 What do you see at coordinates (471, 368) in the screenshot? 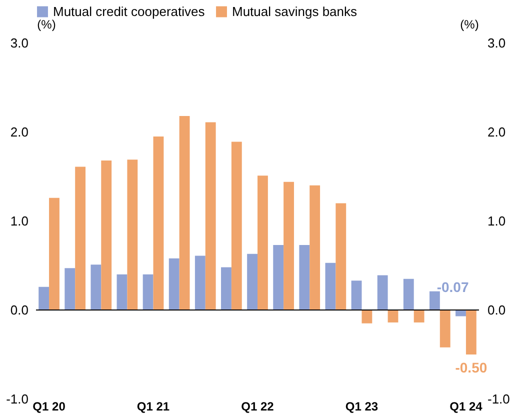
I see `data-label: -0.50` at bounding box center [471, 368].